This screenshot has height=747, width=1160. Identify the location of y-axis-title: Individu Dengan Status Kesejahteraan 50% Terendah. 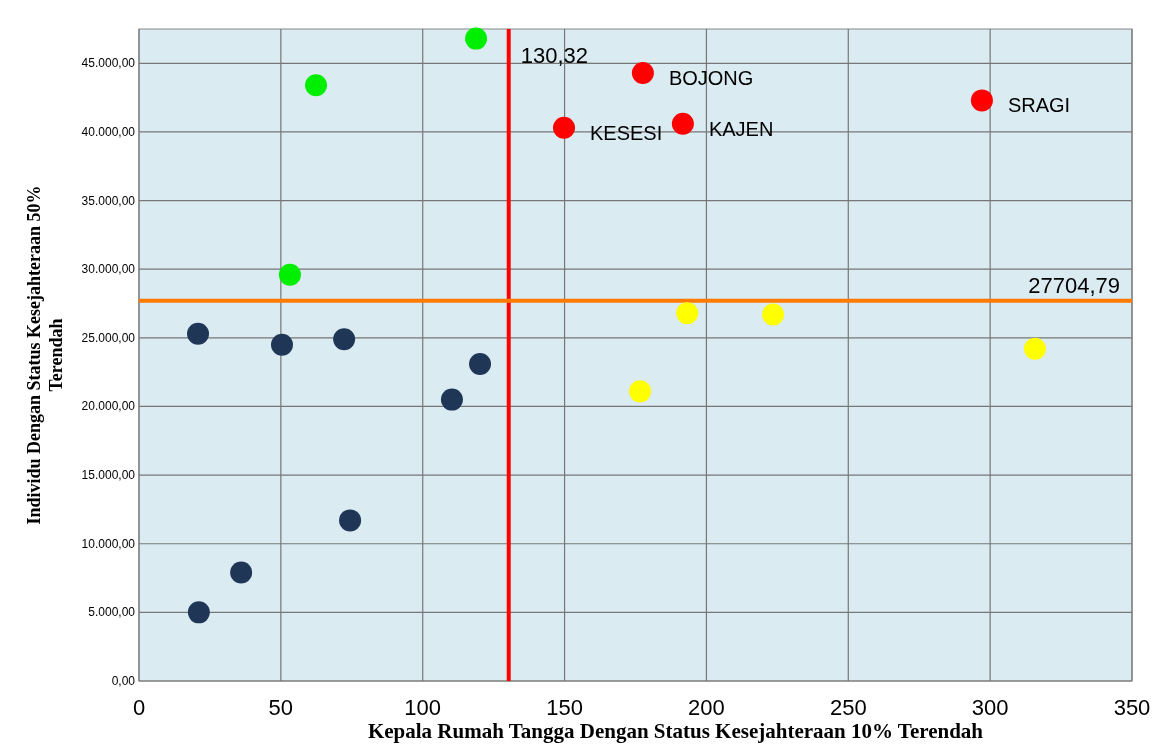
(45, 355).